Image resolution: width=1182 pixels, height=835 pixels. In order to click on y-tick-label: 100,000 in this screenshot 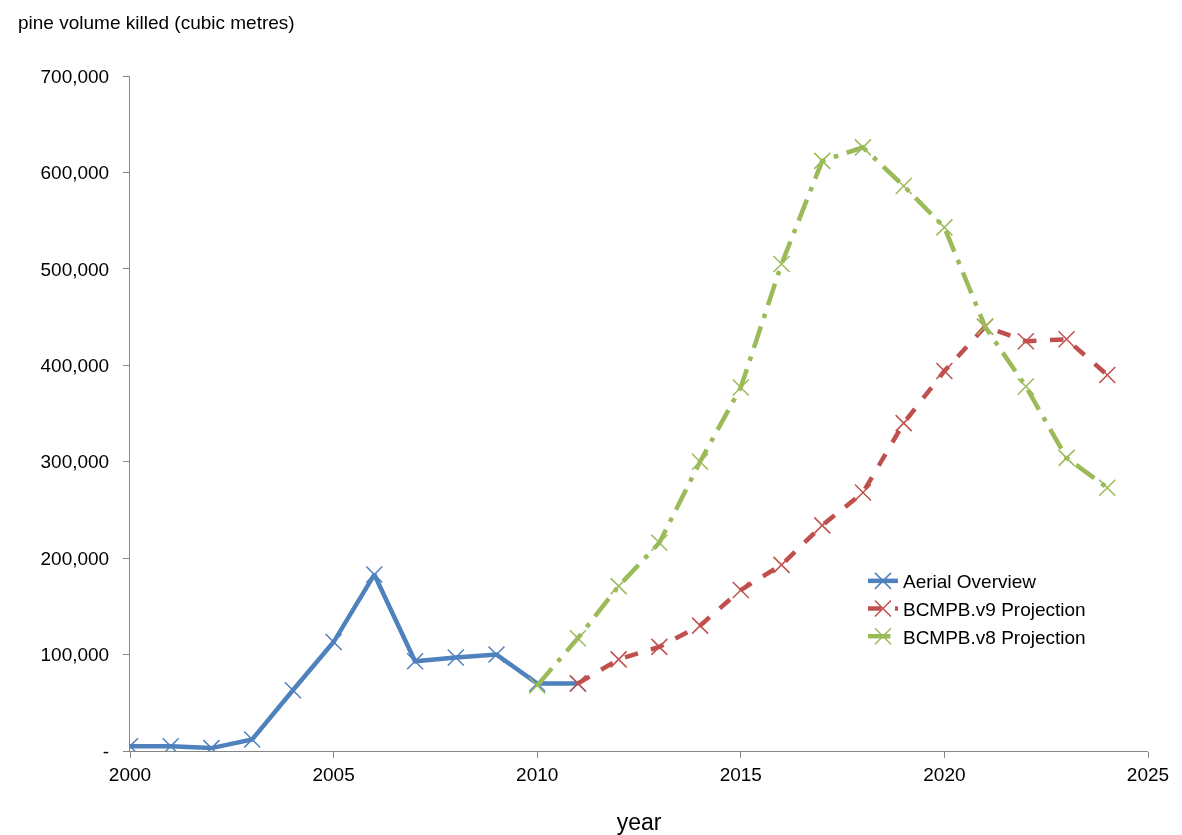, I will do `click(75, 655)`.